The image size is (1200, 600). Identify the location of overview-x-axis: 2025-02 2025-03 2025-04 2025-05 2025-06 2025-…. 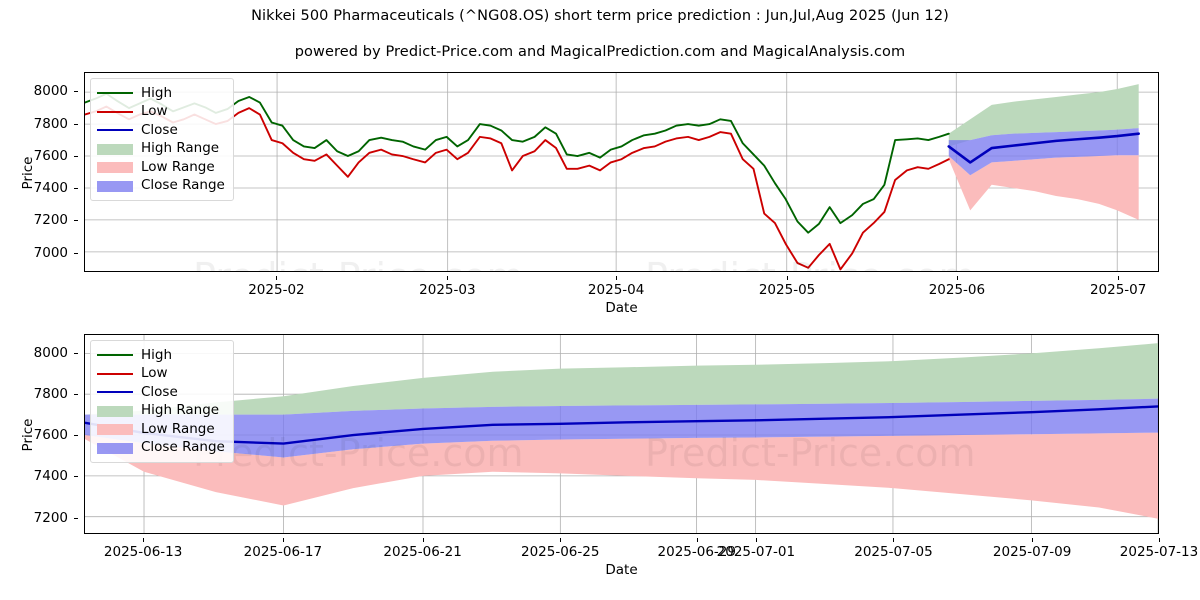
(621, 287).